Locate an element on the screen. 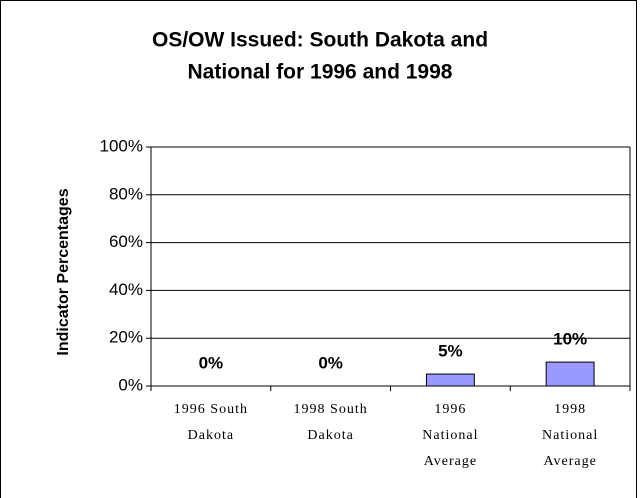 This screenshot has width=641, height=498. x-tick-label: 1996 South is located at coordinates (211, 409).